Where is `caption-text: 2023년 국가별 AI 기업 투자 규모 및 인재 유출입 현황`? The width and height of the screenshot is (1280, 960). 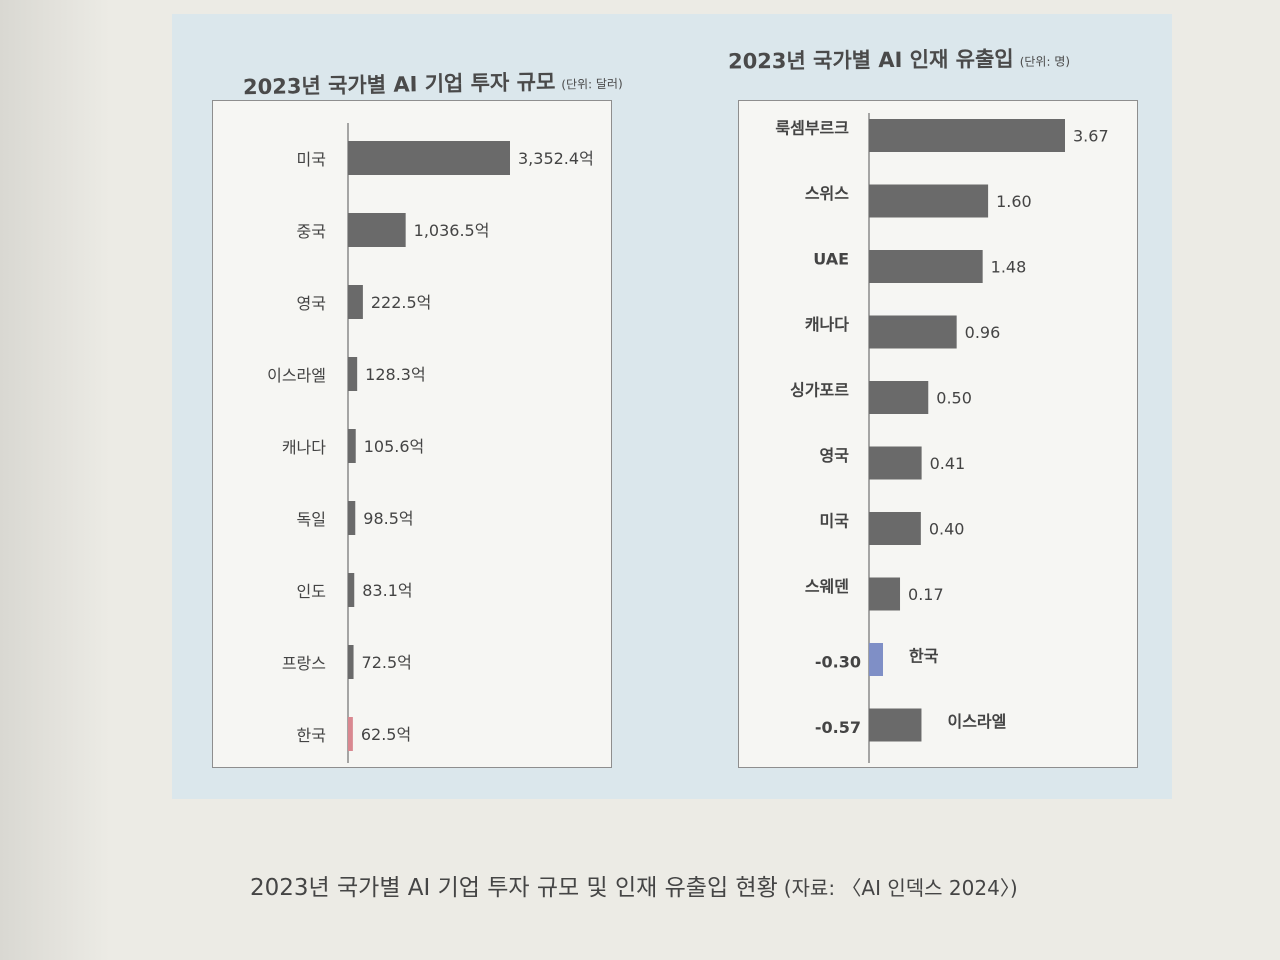
caption-text: 2023년 국가별 AI 기업 투자 규모 및 인재 유출입 현황 is located at coordinates (514, 888).